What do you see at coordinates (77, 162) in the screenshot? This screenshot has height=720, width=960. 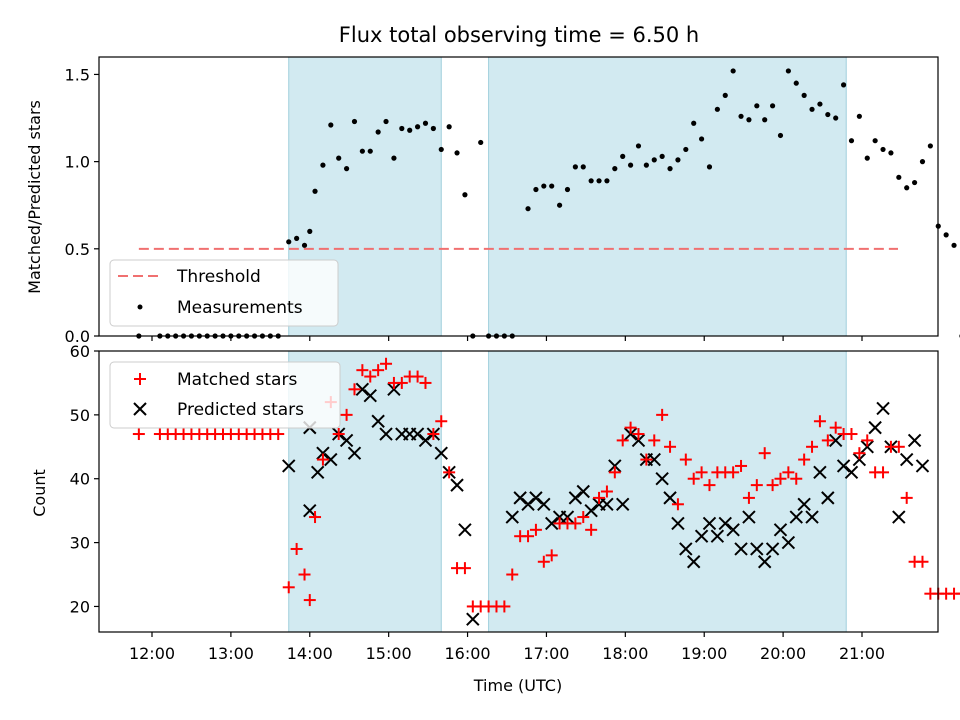 I see `top-y-tick-label: 1.0` at bounding box center [77, 162].